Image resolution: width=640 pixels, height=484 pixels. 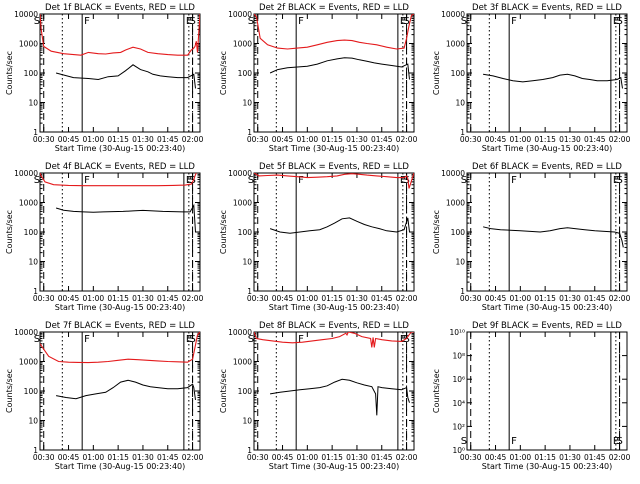 I want to click on y-tick-label: 10², so click(x=458, y=426).